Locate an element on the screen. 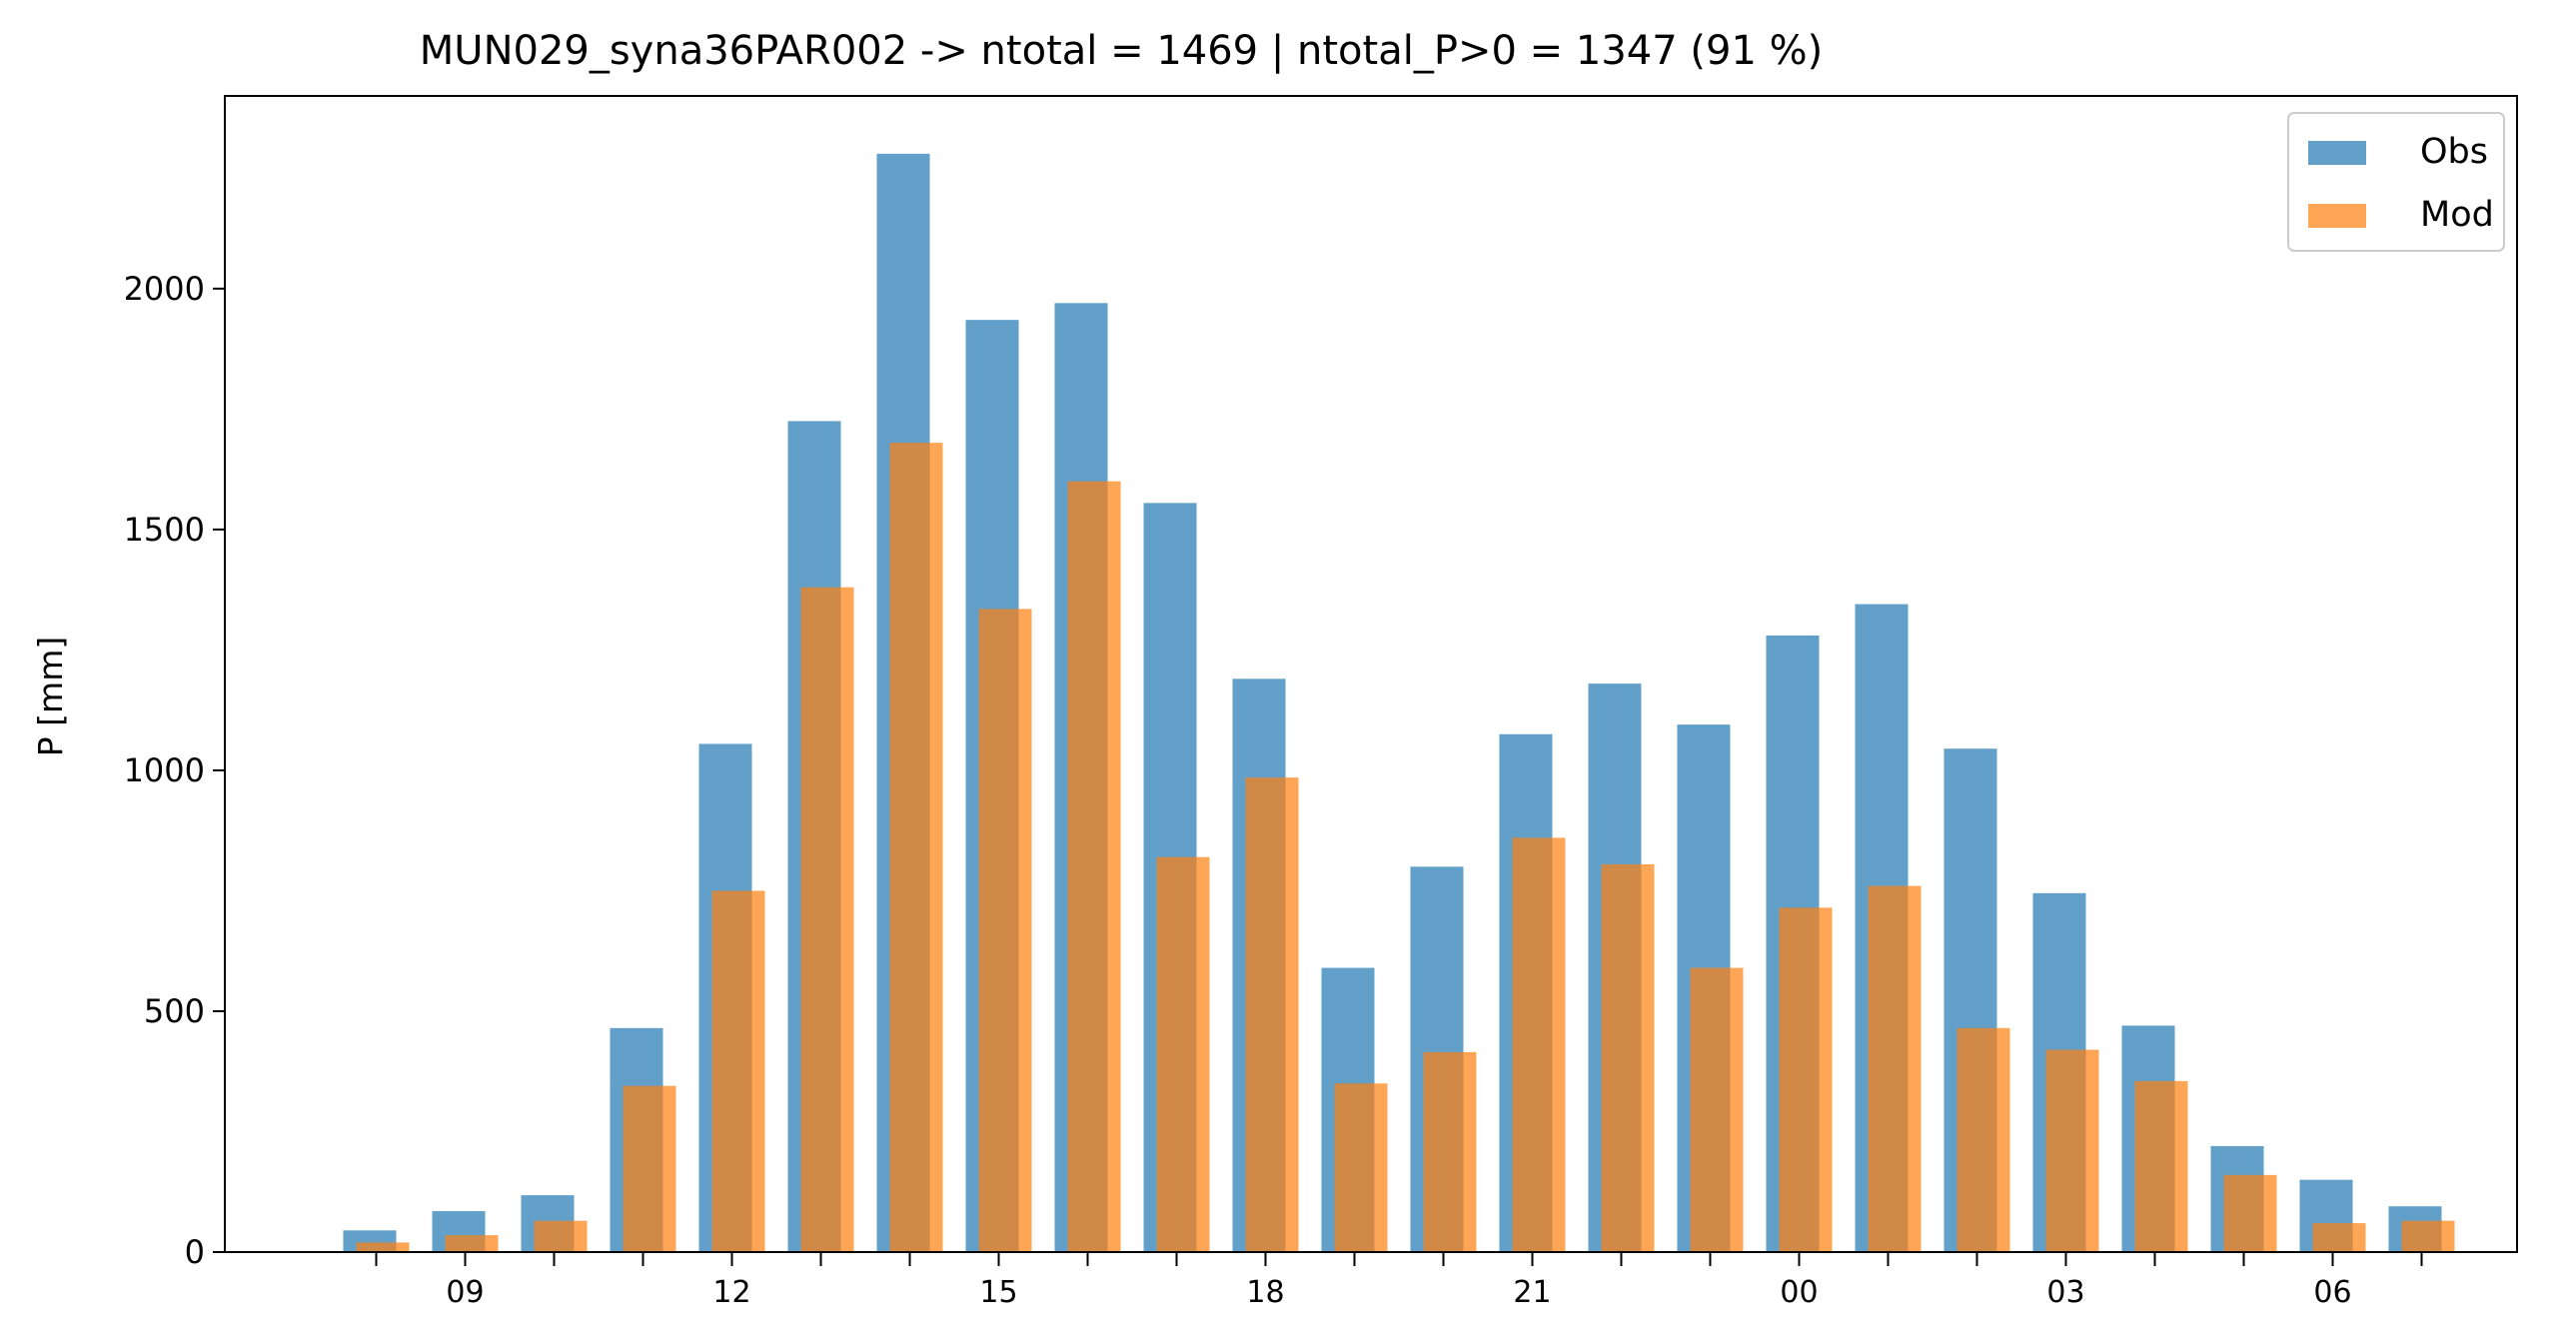 The width and height of the screenshot is (2576, 1342). x-tick-label-21: 21 is located at coordinates (1532, 1292).